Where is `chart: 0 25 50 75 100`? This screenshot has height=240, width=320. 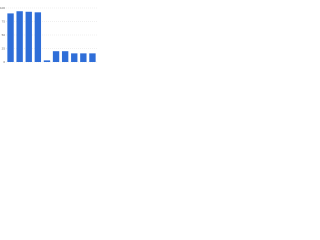
chart: 0 25 50 75 100 is located at coordinates (48, 35).